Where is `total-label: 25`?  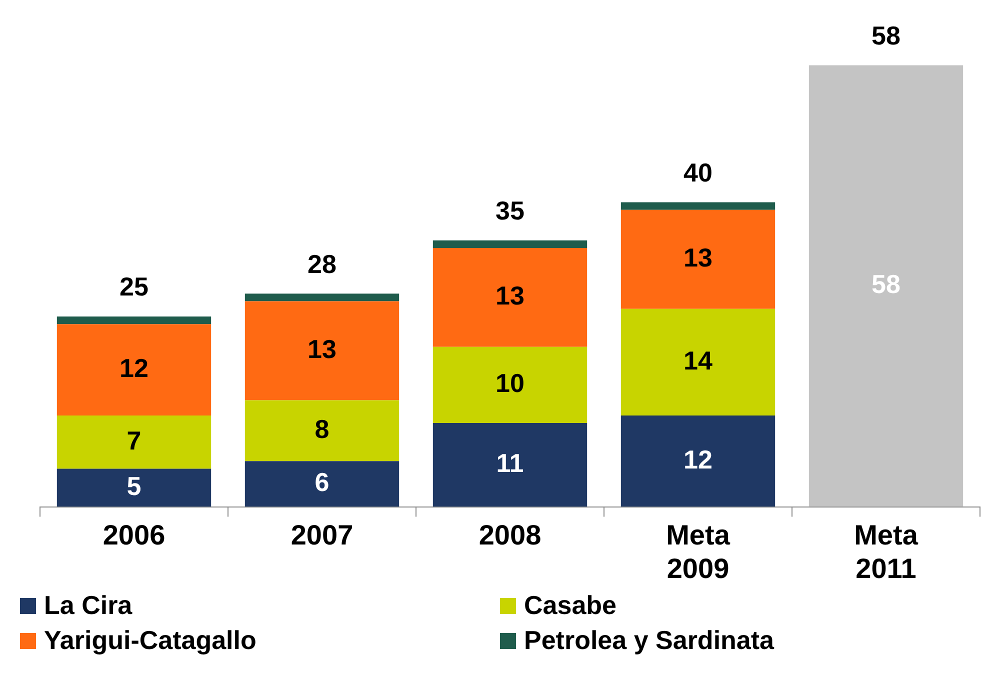
total-label: 25 is located at coordinates (134, 287).